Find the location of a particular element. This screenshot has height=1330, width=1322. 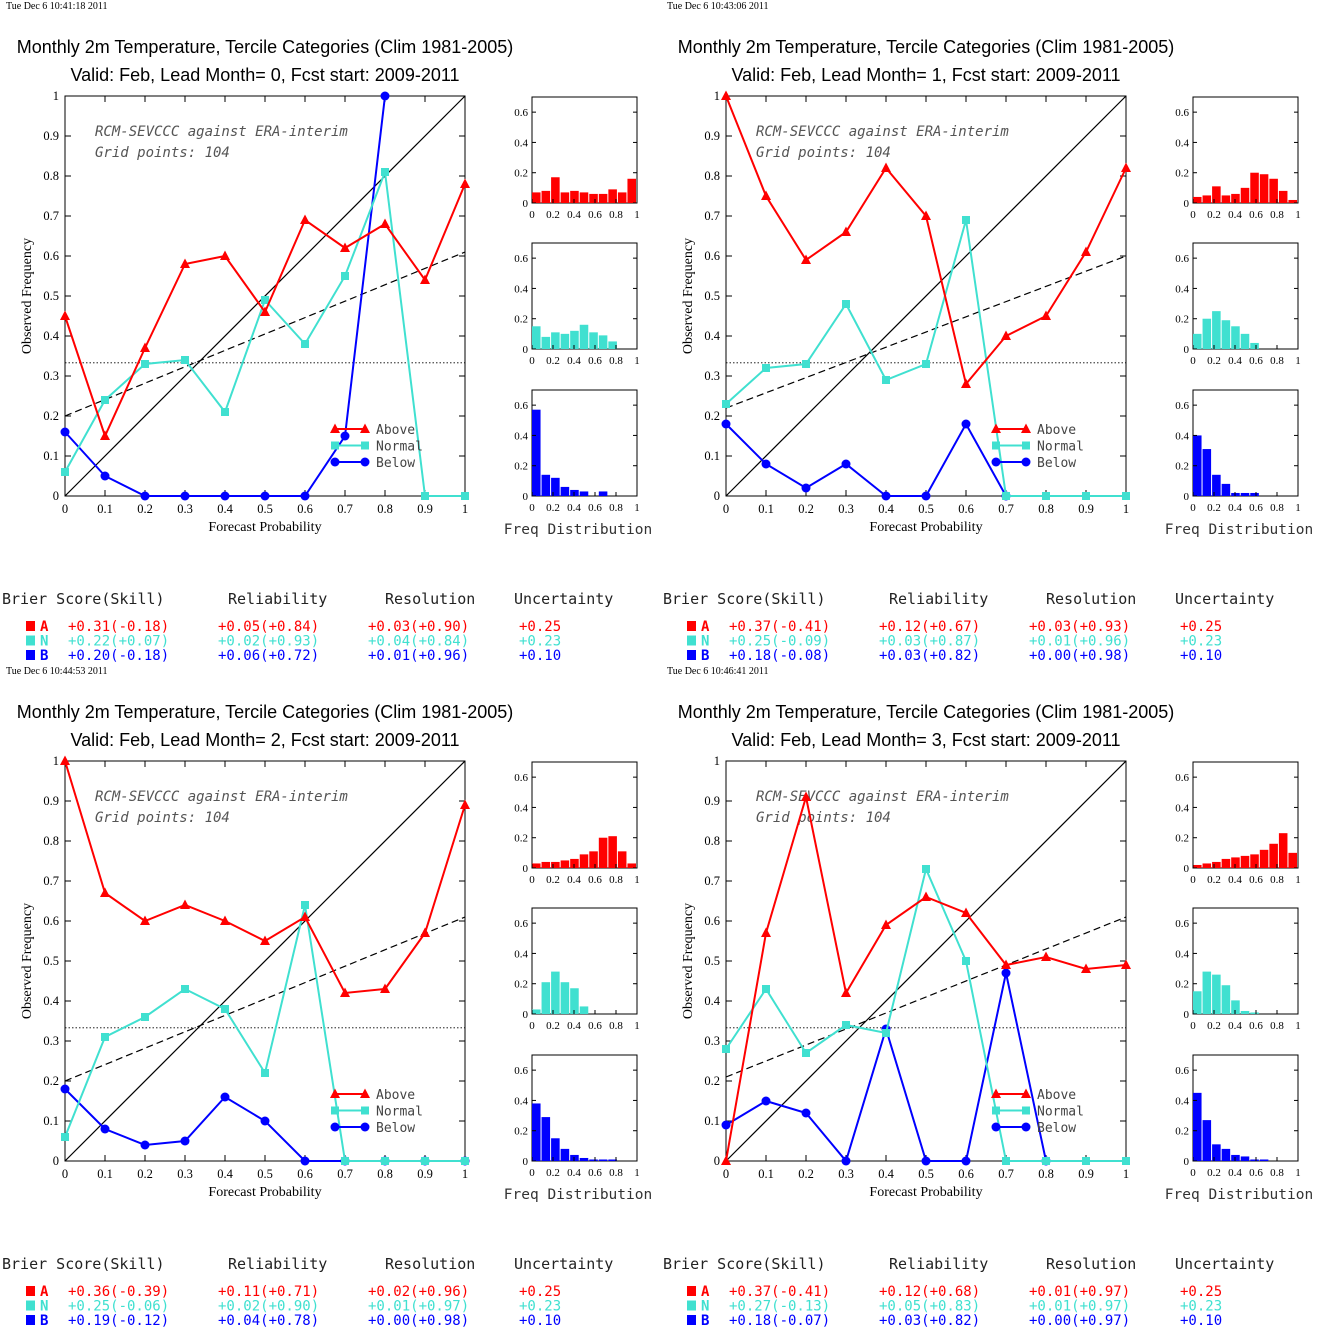

histogram-normal: 0 0.2 0.4 0.6 0 0.2 0.4 0.6 0.8 1 is located at coordinates (577, 304).